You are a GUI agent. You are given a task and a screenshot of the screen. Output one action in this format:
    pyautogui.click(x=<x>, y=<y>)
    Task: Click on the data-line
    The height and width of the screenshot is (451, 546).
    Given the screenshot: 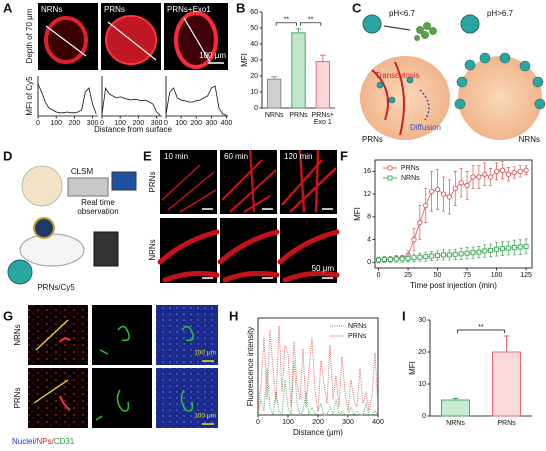 What is the action you would take?
    pyautogui.click(x=452, y=214)
    